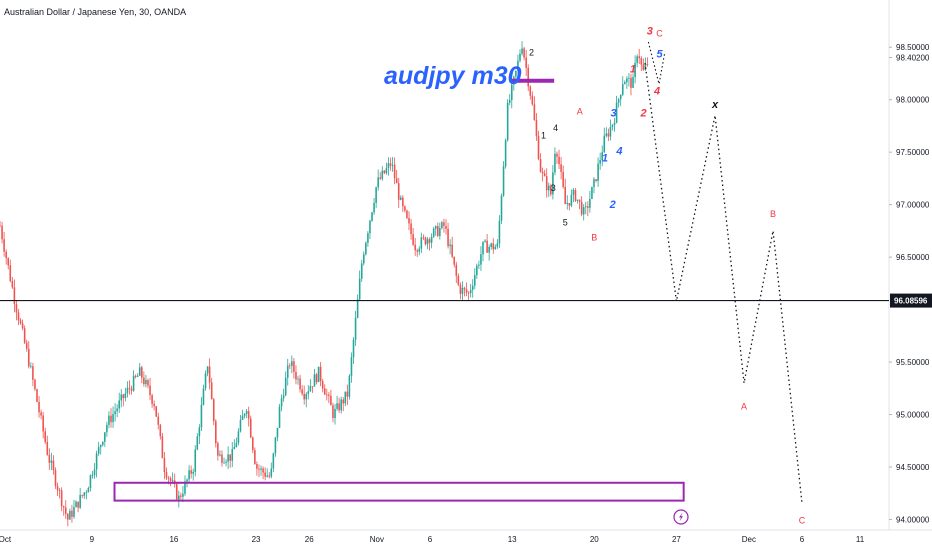  What do you see at coordinates (676, 539) in the screenshot?
I see `x-tick-label: 27` at bounding box center [676, 539].